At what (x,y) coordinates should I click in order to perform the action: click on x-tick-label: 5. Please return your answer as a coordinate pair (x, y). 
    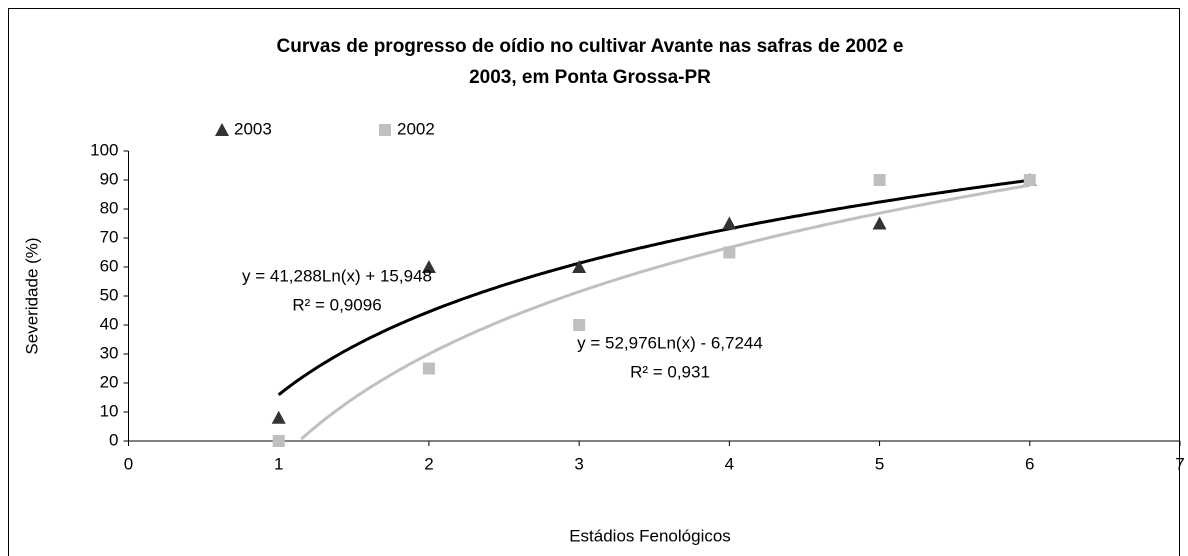
    Looking at the image, I should click on (879, 463).